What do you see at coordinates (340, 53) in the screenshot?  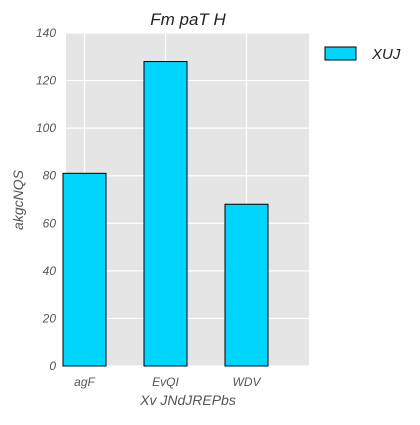 I see `legend-swatch` at bounding box center [340, 53].